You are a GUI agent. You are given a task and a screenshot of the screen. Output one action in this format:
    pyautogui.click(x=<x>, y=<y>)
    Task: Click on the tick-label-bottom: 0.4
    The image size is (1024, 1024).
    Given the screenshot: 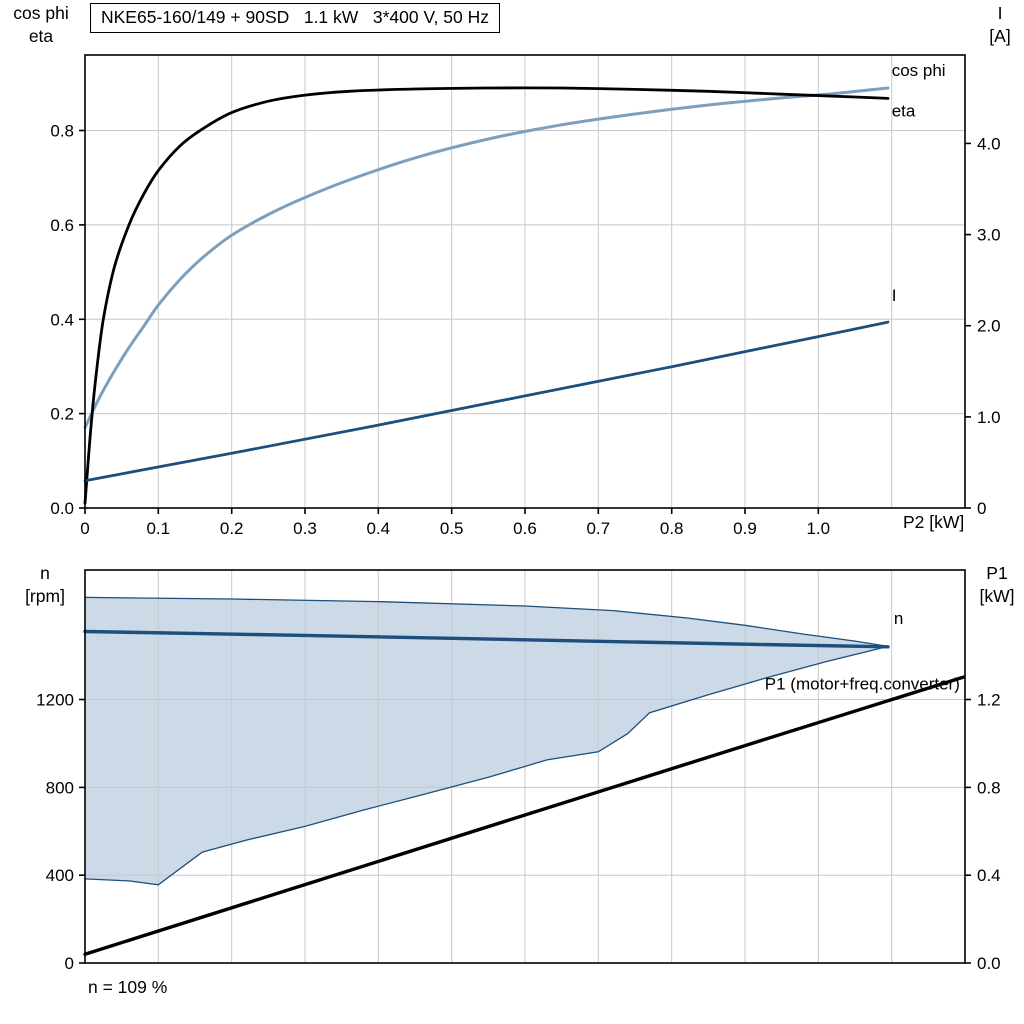 What is the action you would take?
    pyautogui.click(x=378, y=528)
    